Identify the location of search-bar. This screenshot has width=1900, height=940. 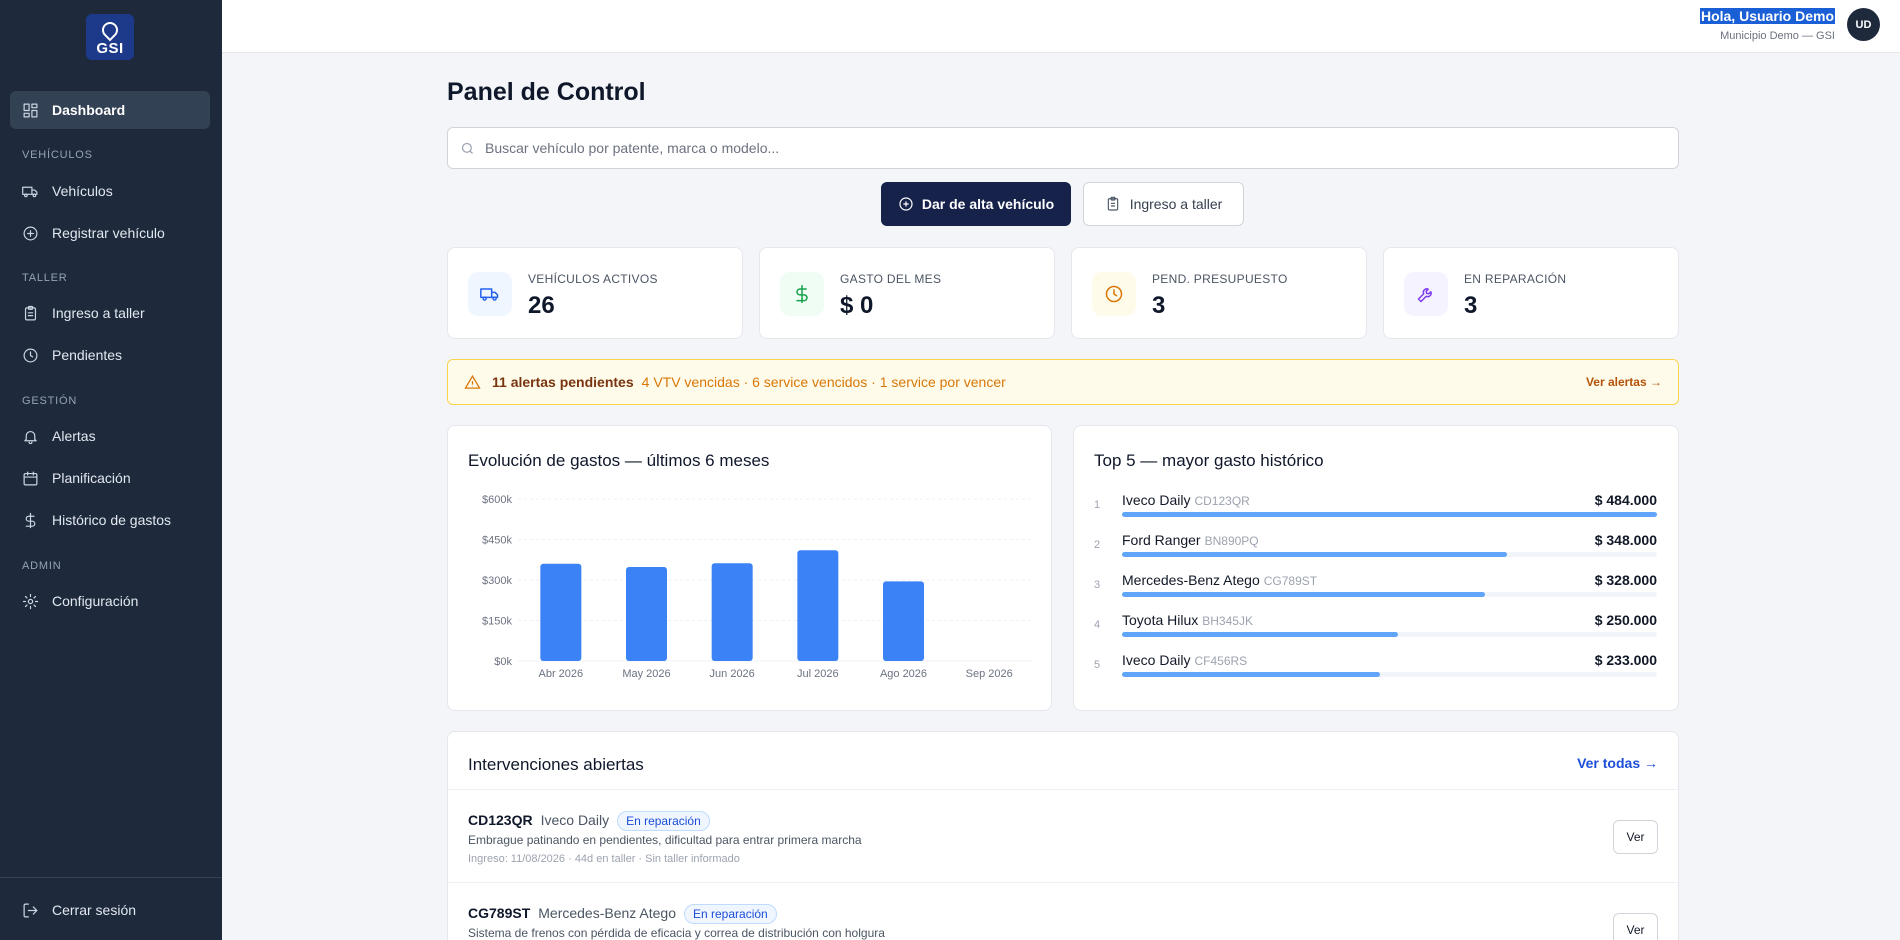
(1063, 148).